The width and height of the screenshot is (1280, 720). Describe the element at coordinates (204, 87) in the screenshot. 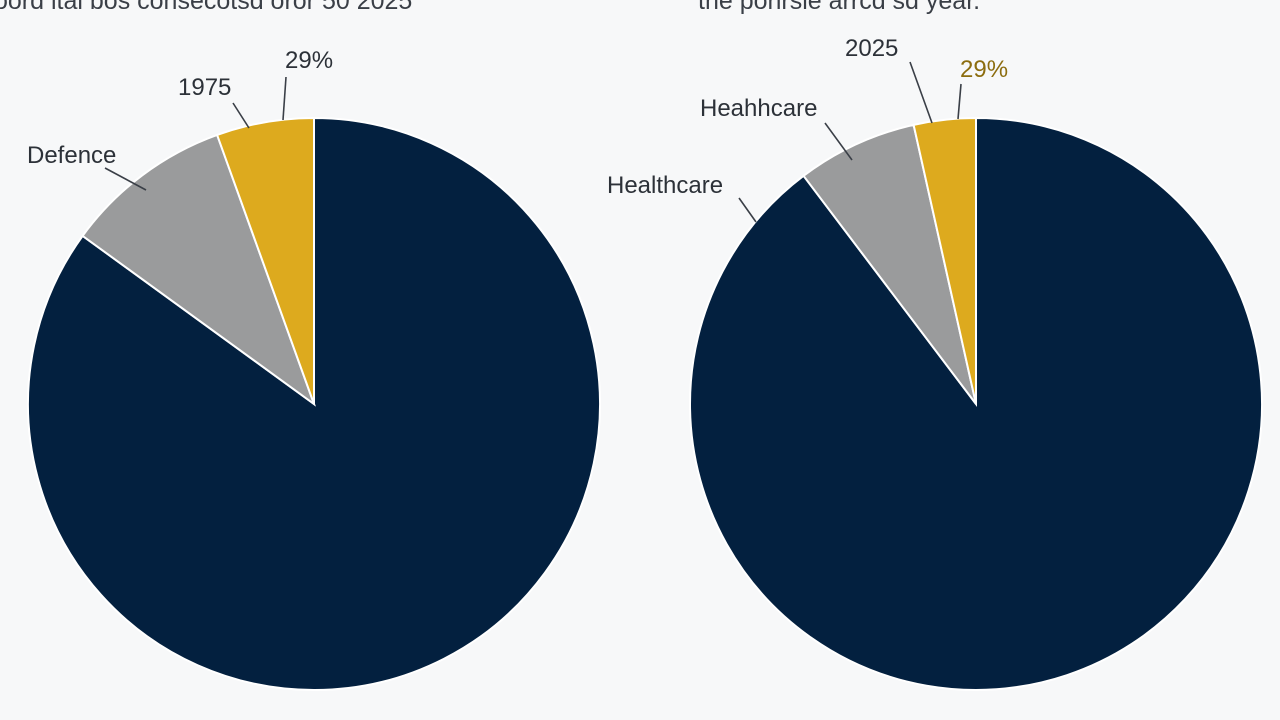

I see `label-1975: 1975` at that location.